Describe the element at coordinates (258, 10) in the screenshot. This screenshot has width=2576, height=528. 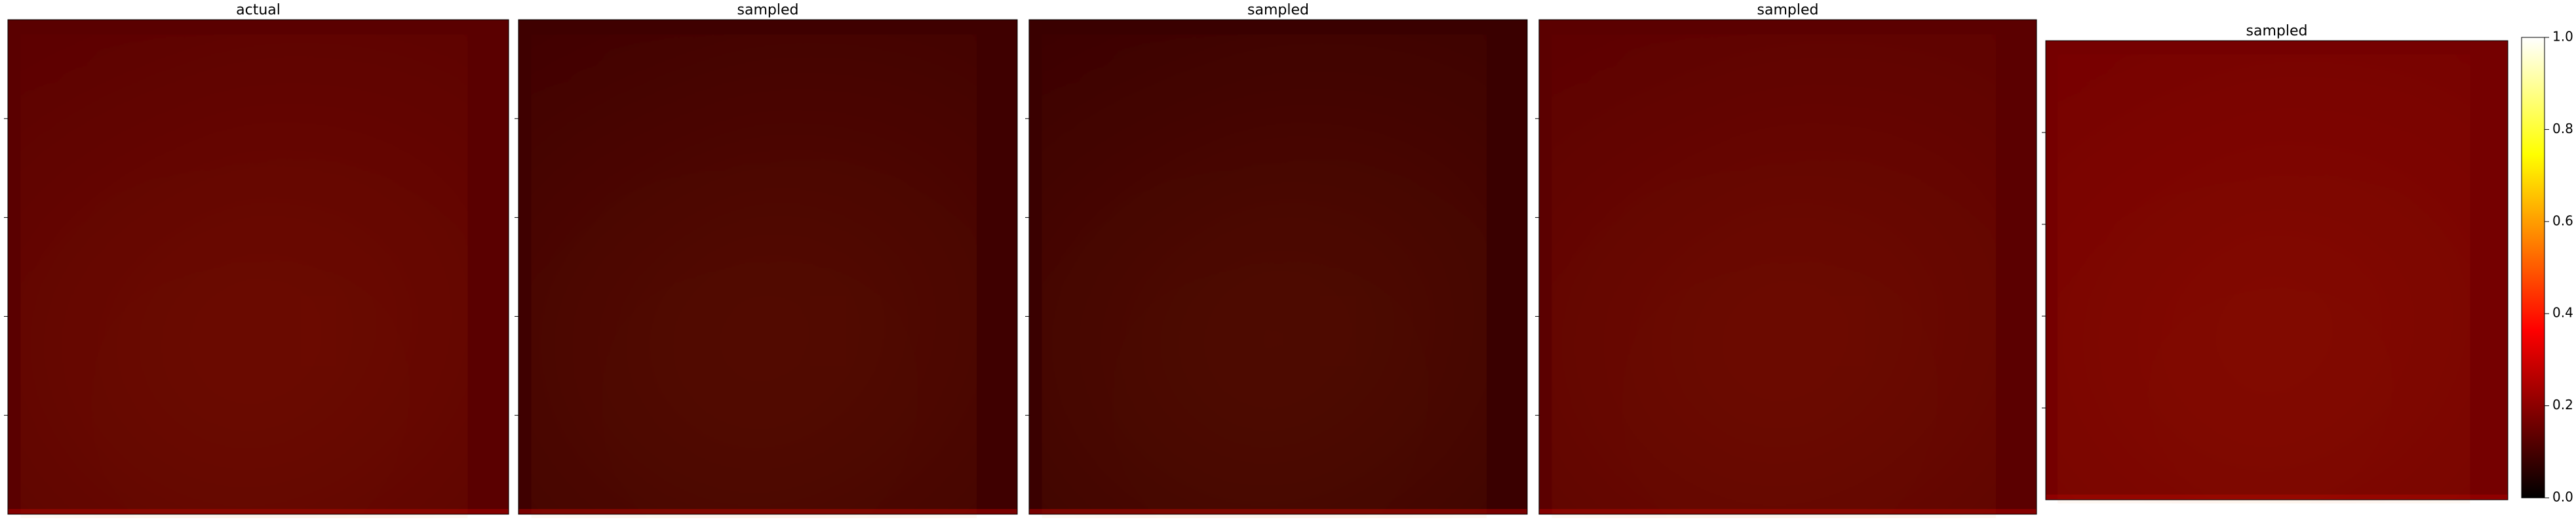
I see `panel-title: actual` at that location.